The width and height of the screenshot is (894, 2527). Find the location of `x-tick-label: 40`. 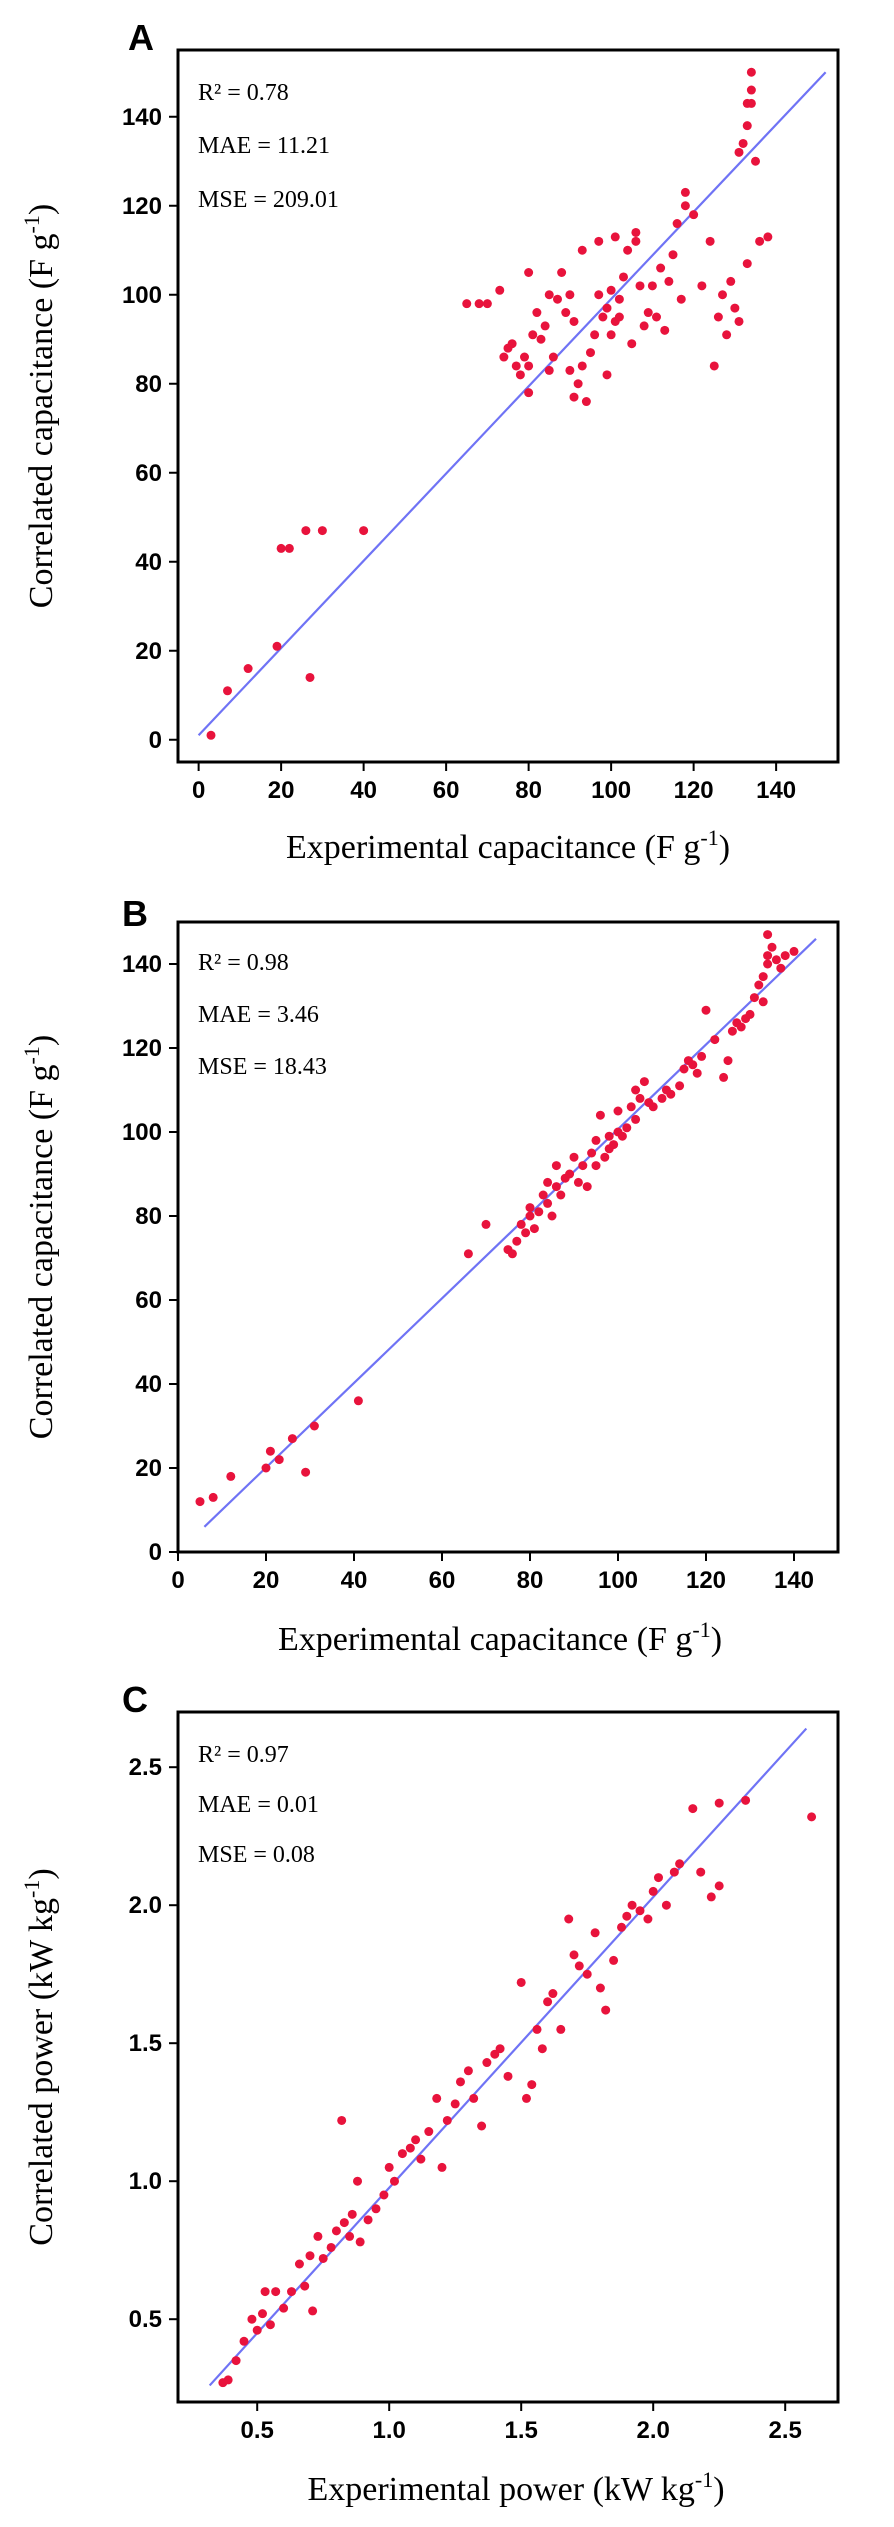

x-tick-label: 40 is located at coordinates (354, 1580).